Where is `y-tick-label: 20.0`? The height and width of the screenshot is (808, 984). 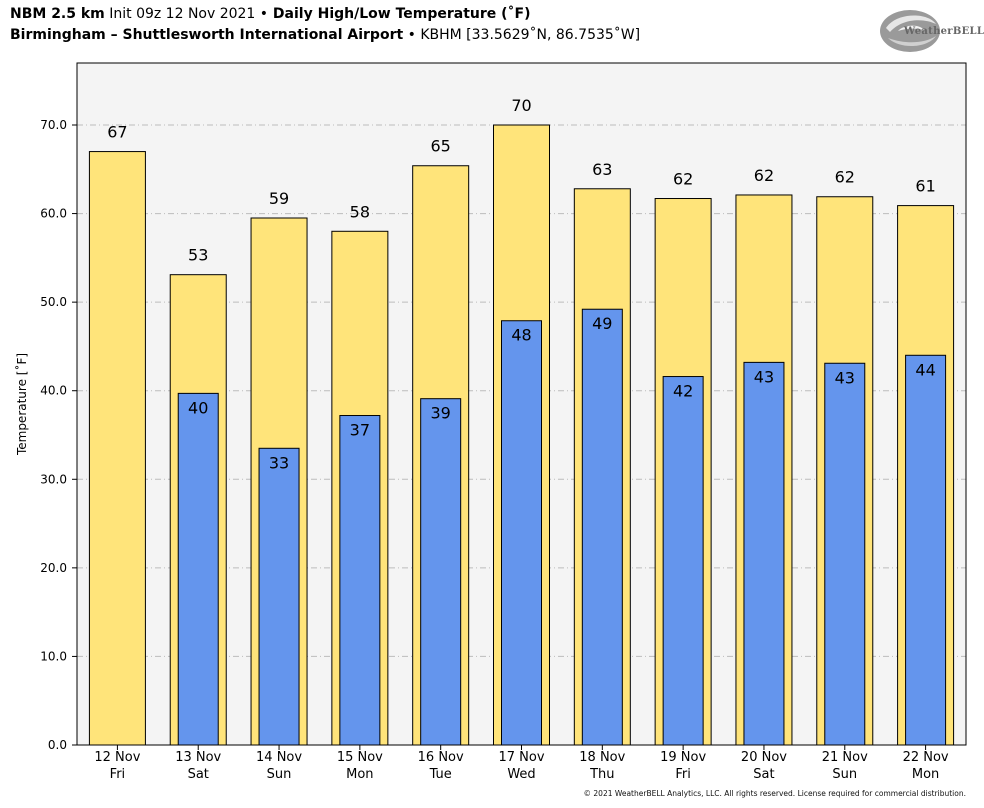 y-tick-label: 20.0 is located at coordinates (53, 568).